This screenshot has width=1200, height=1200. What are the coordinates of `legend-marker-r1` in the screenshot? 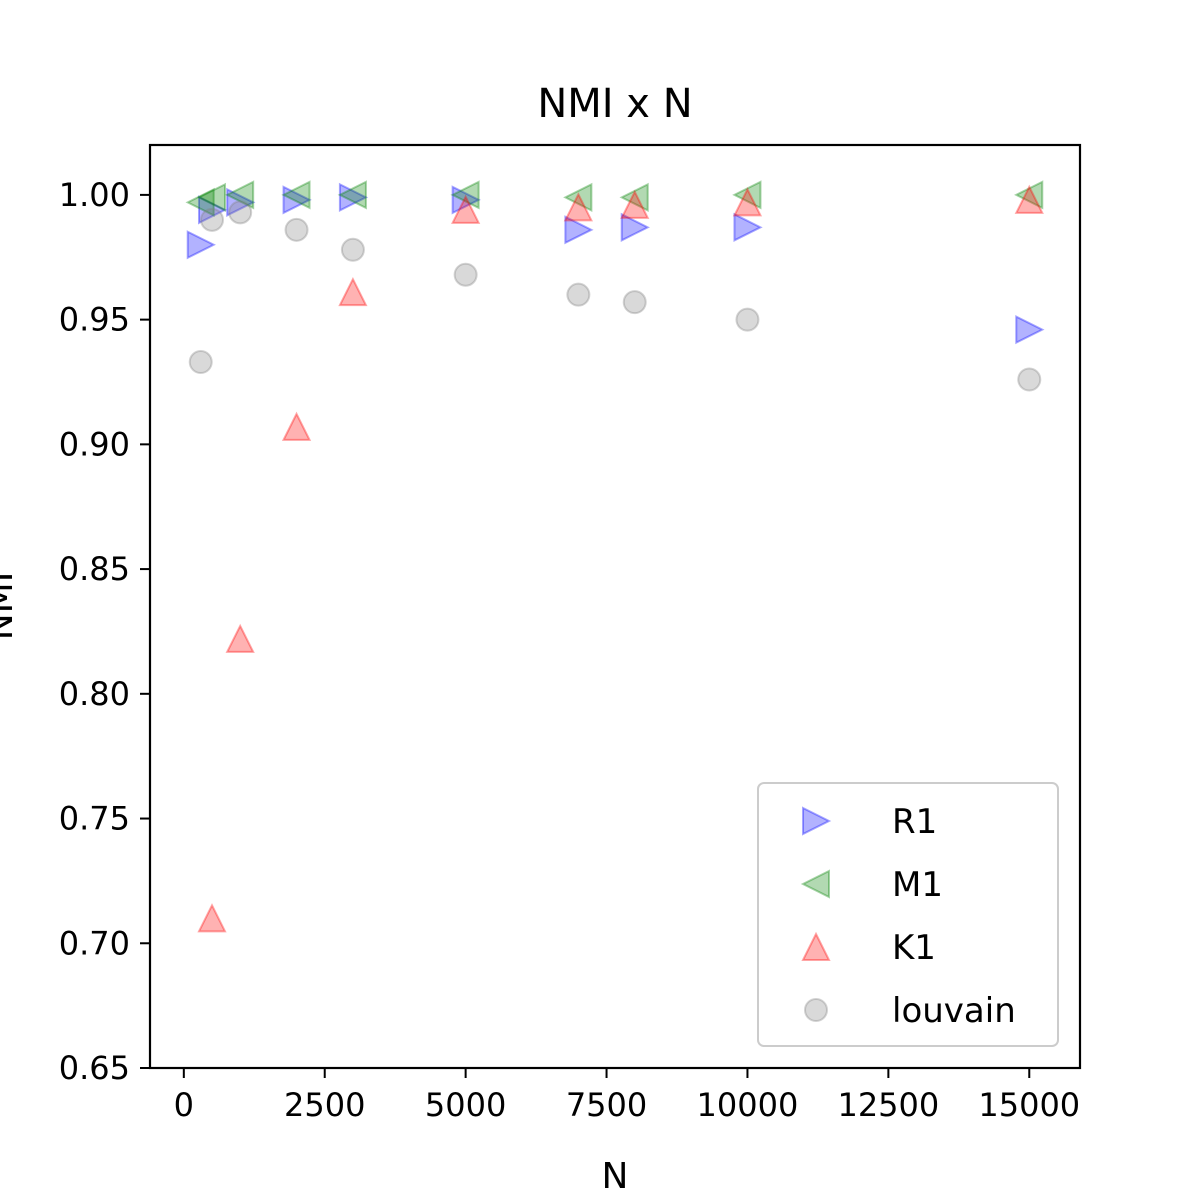 It's located at (817, 821).